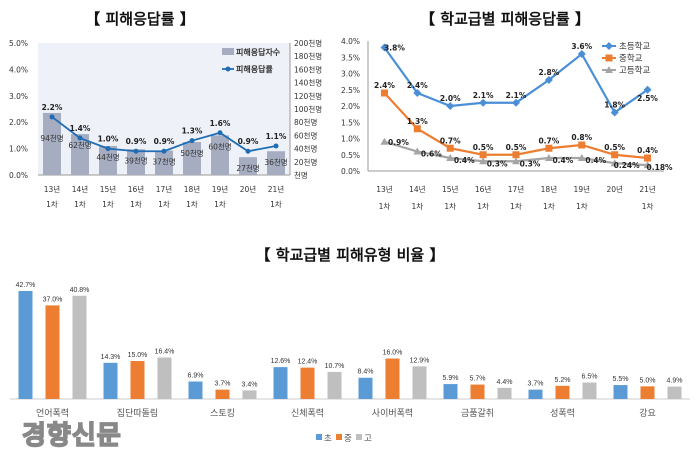  What do you see at coordinates (26, 285) in the screenshot?
I see `chart3-bar-label: 42.7%` at bounding box center [26, 285].